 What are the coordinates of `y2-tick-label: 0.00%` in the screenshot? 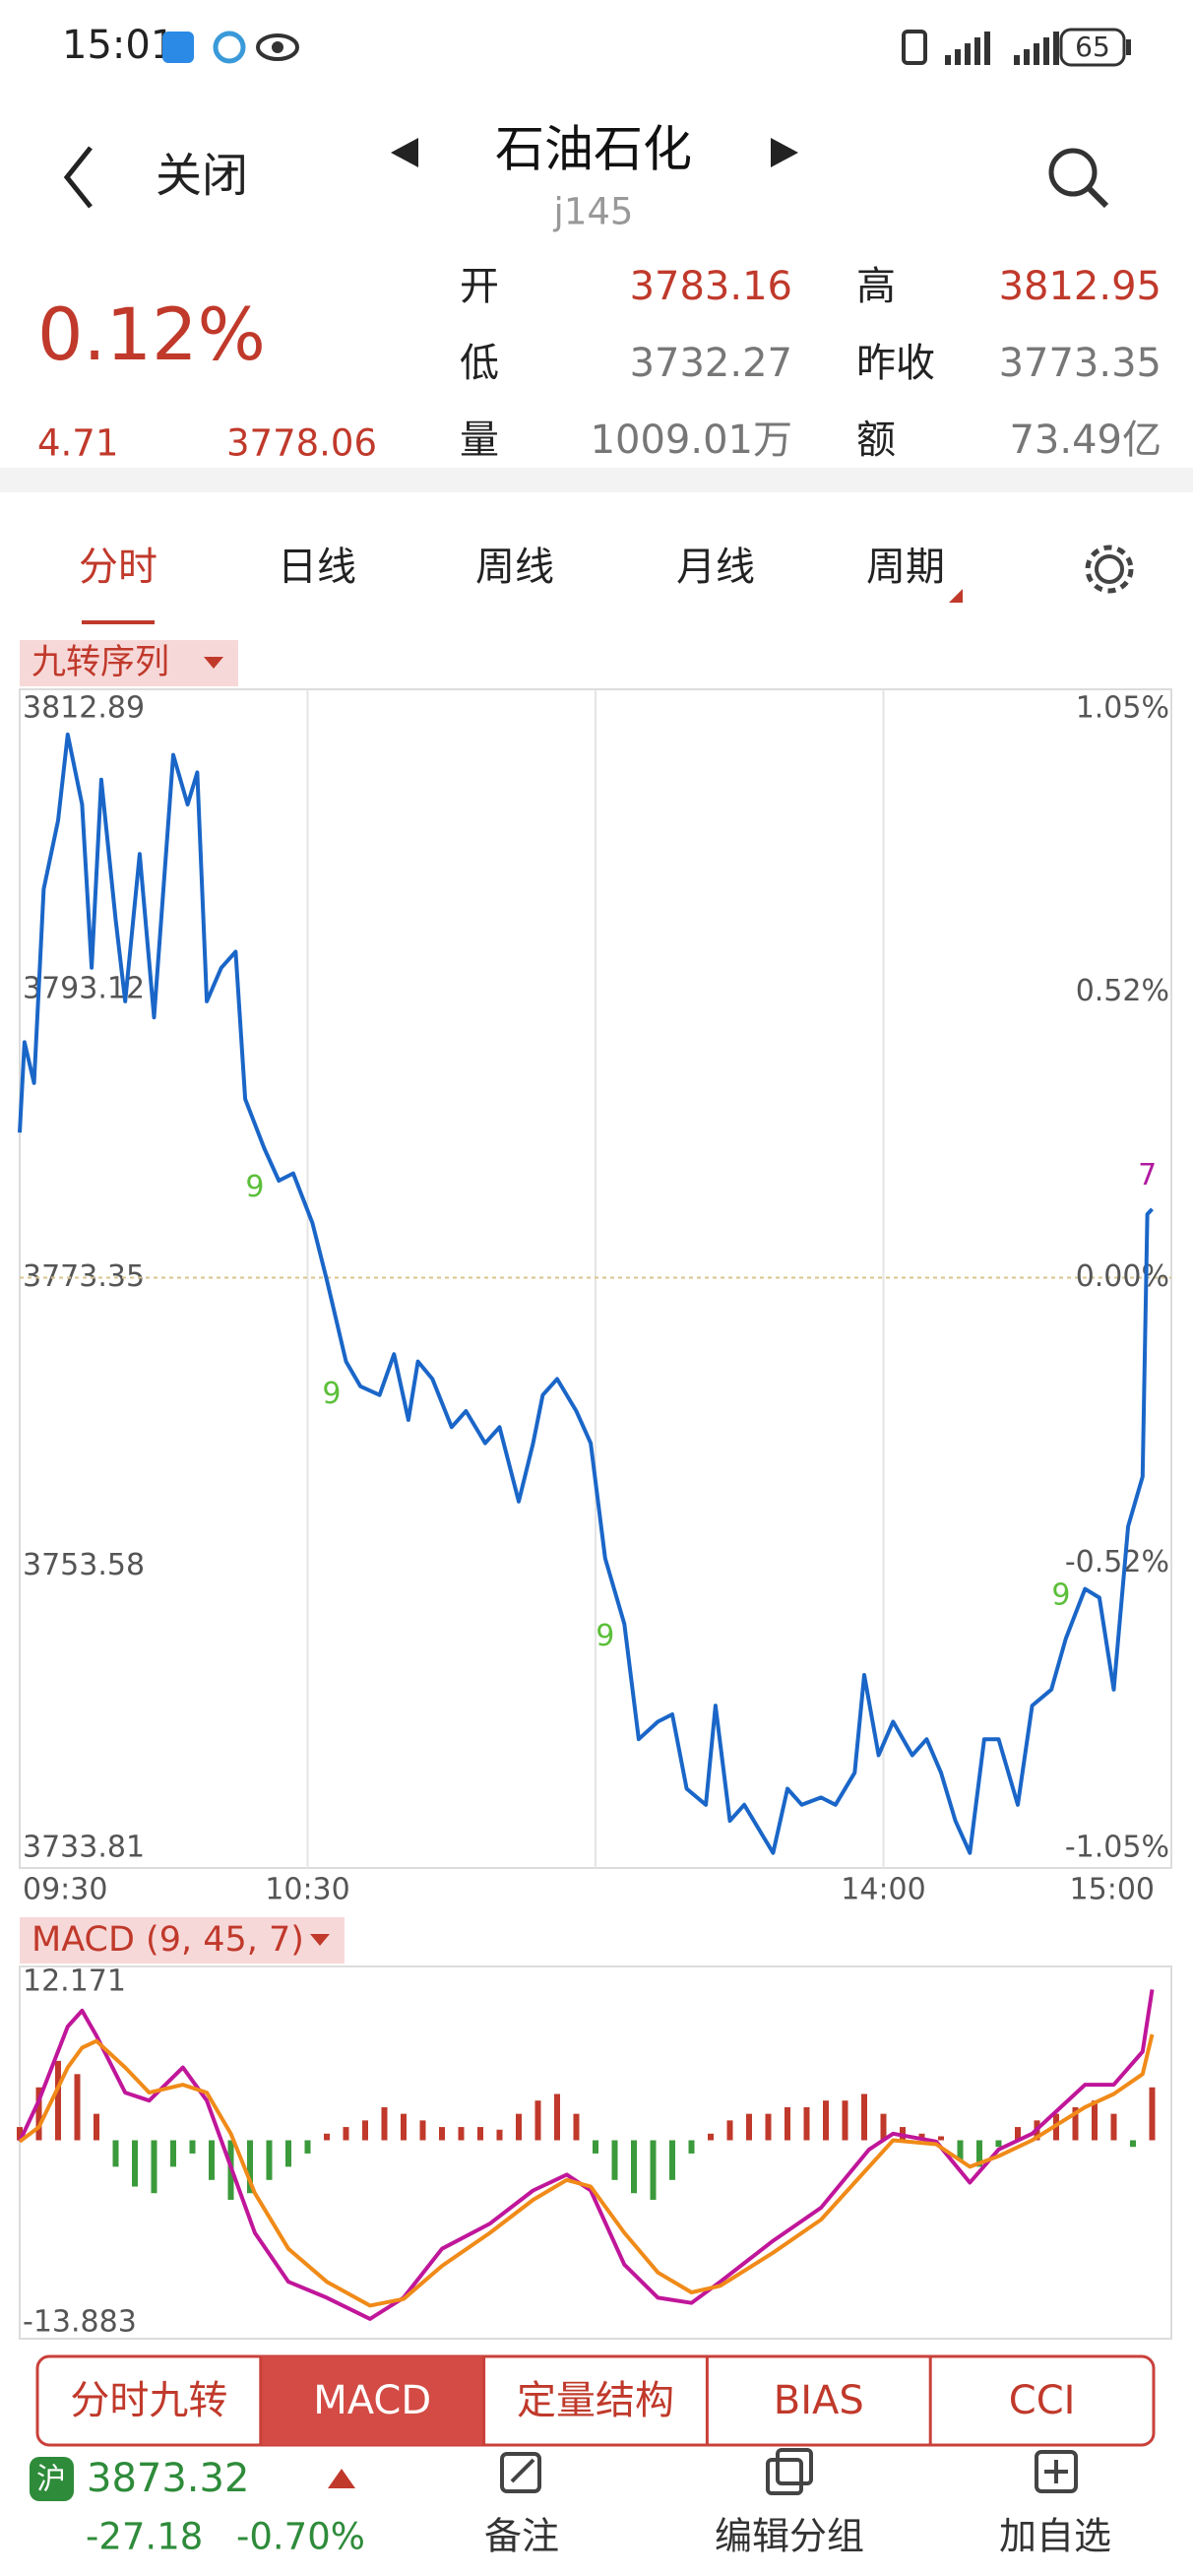 It's located at (1122, 1276).